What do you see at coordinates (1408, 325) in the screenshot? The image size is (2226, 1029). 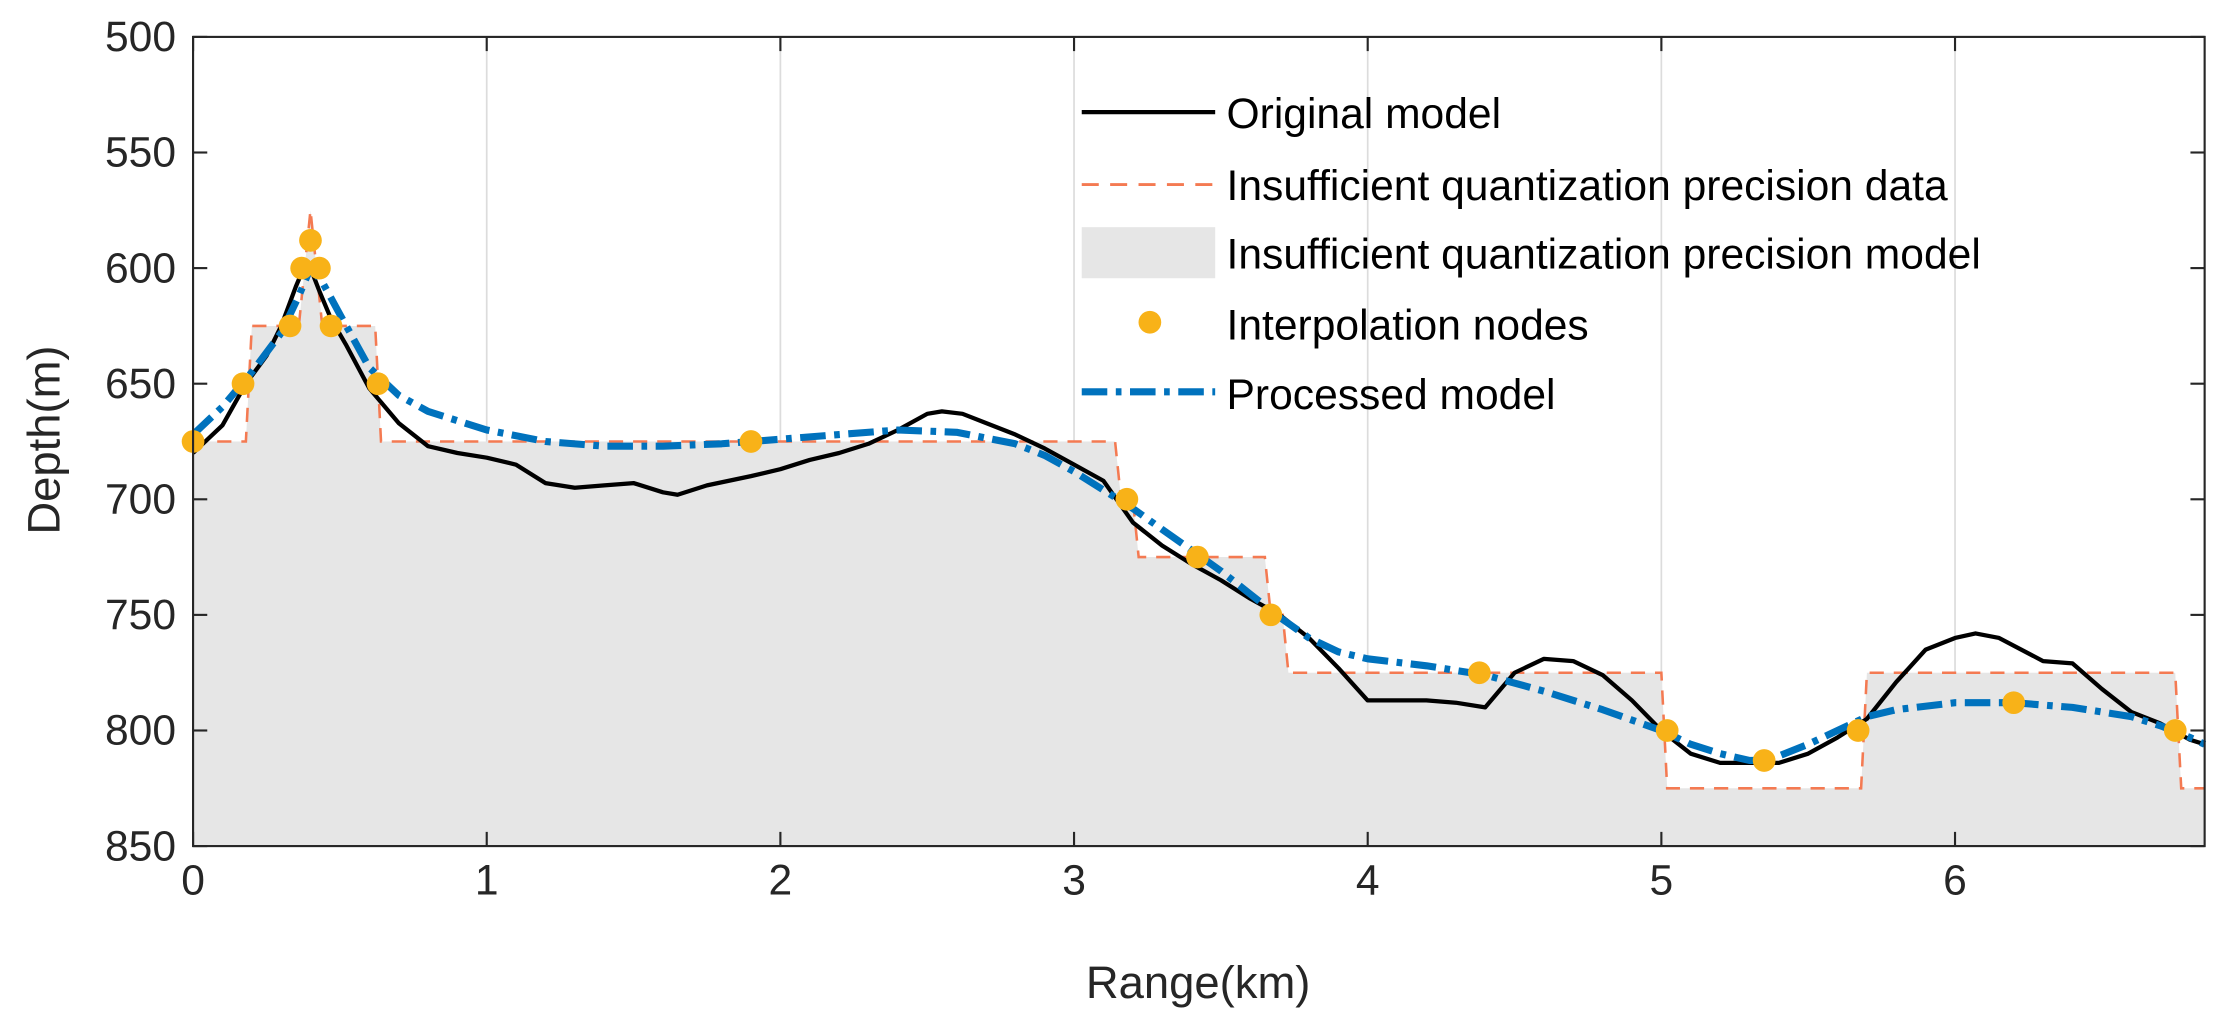 I see `legend-label-interpolation-nodes: Interpolation nodes` at bounding box center [1408, 325].